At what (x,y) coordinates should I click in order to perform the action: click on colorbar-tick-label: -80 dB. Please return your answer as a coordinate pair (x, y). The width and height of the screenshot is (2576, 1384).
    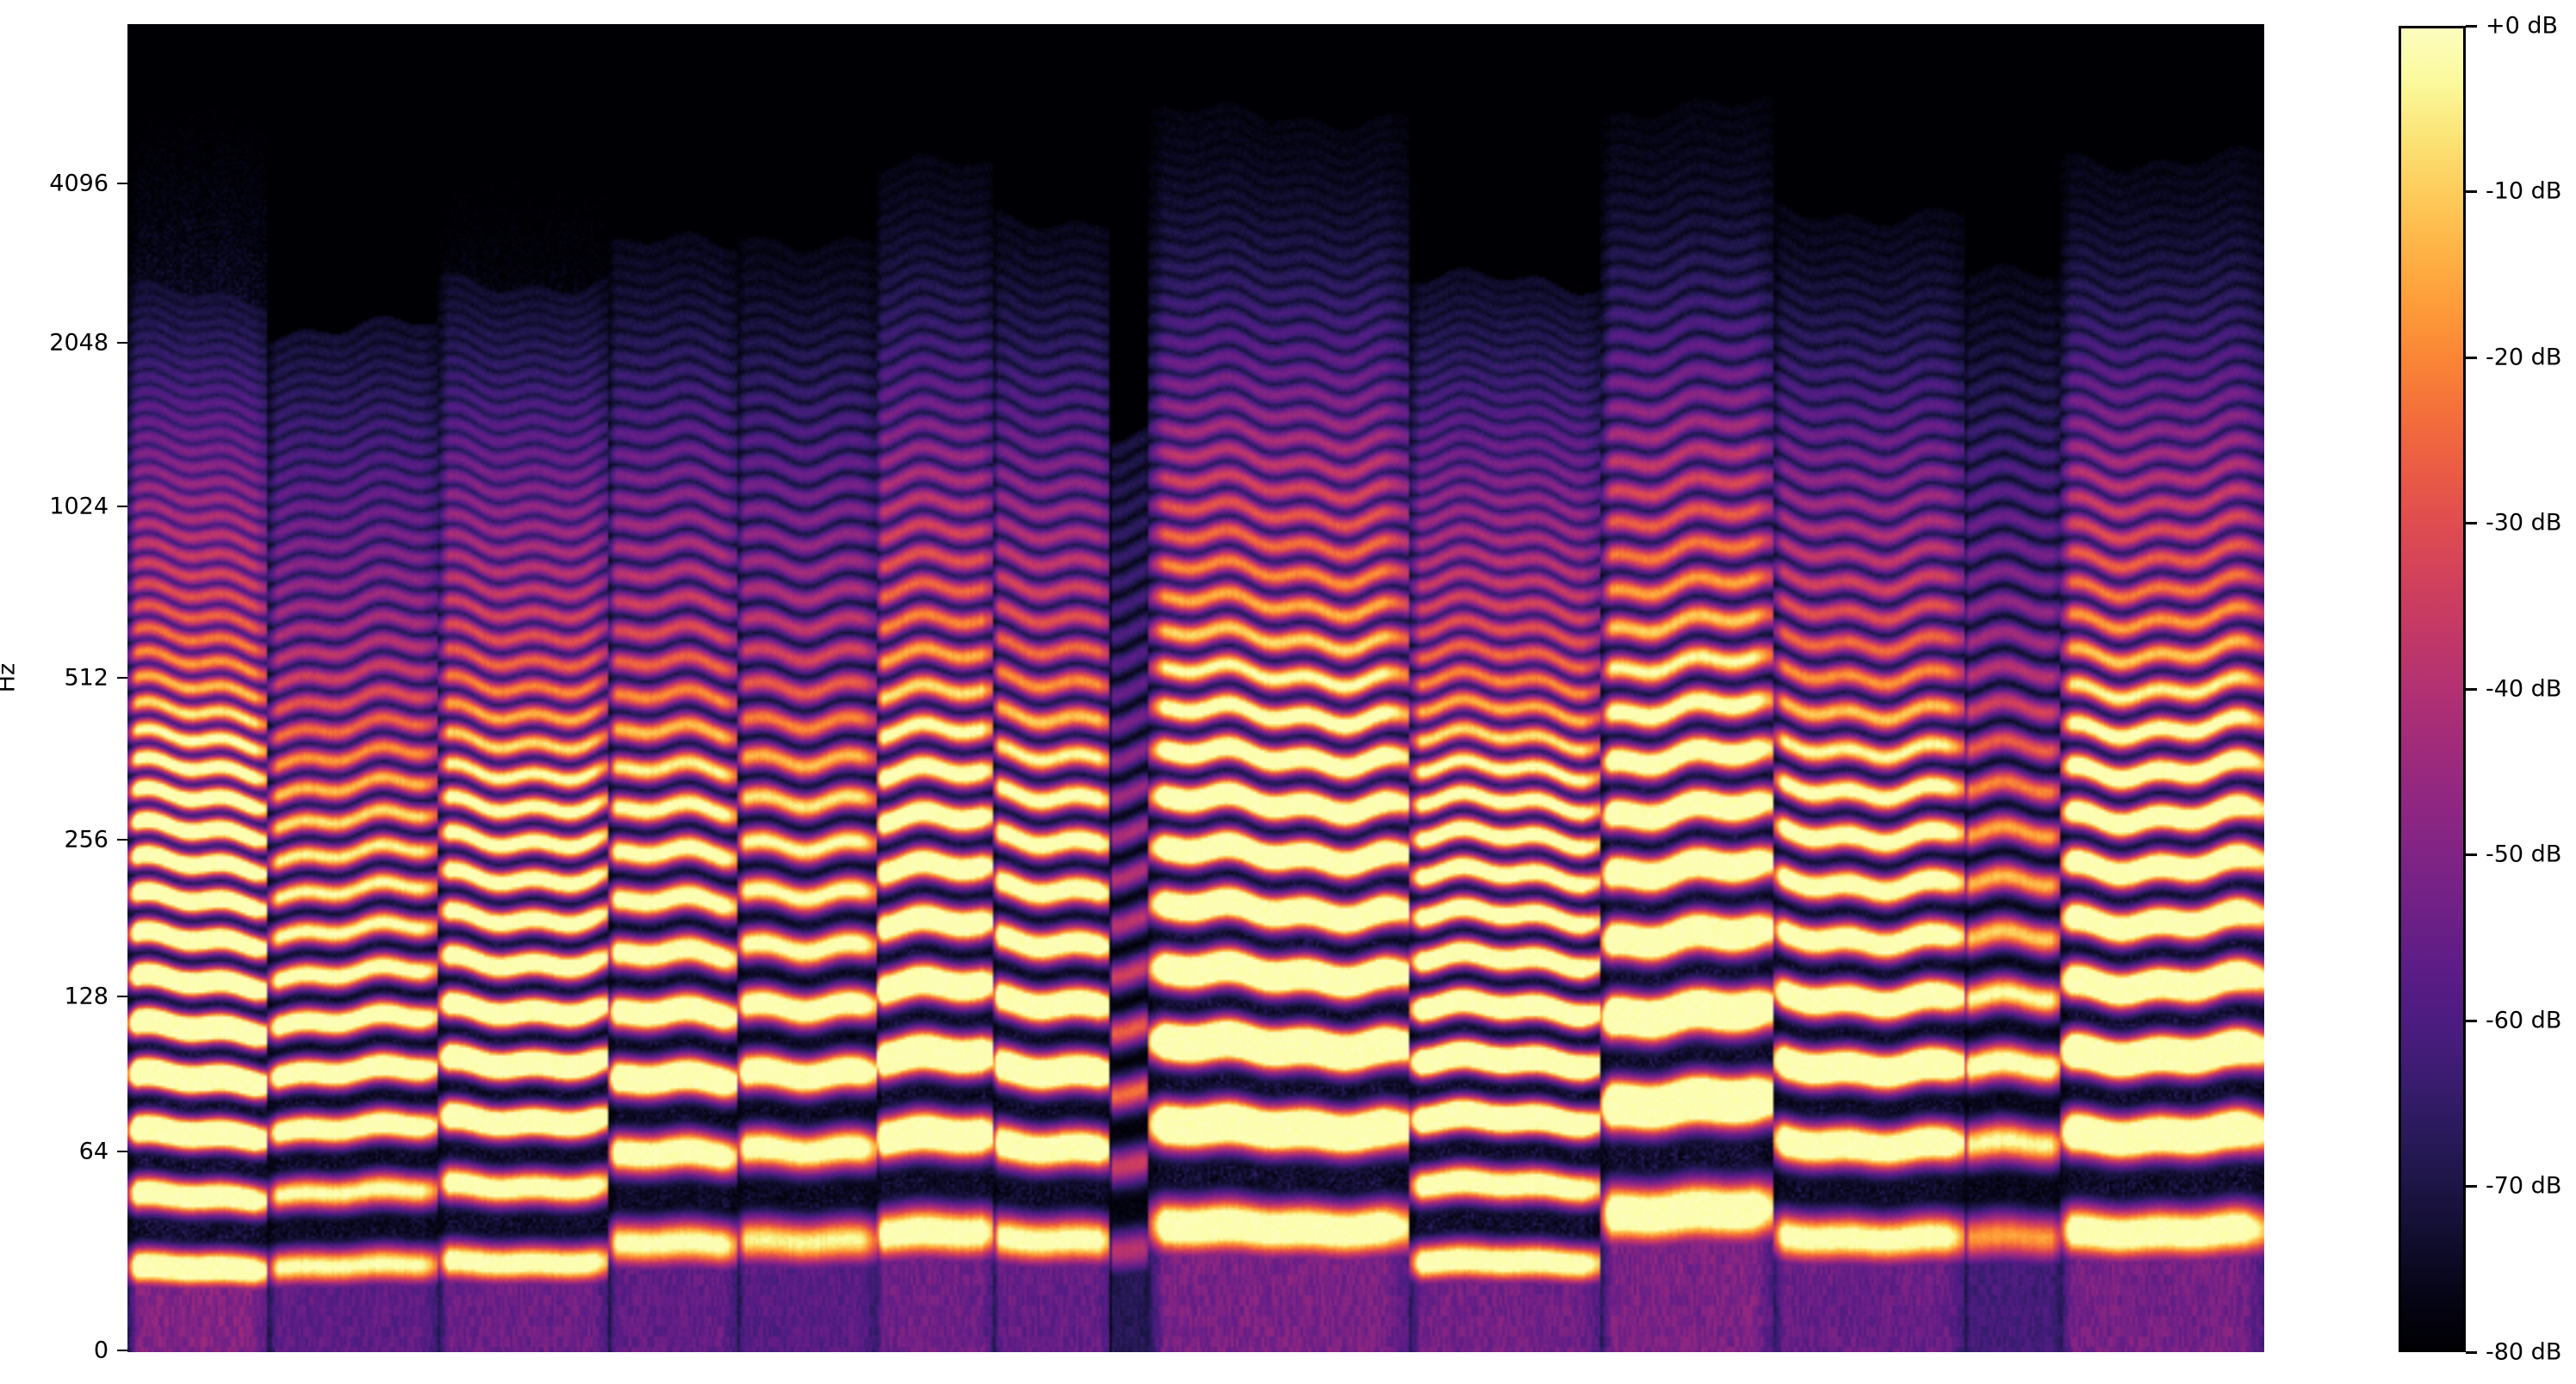
    Looking at the image, I should click on (2524, 1352).